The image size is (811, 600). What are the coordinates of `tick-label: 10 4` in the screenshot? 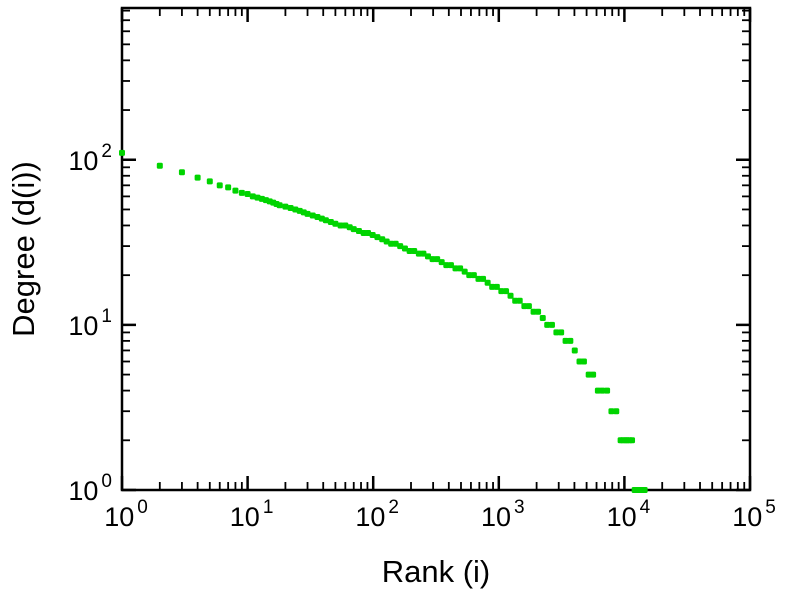 It's located at (629, 514).